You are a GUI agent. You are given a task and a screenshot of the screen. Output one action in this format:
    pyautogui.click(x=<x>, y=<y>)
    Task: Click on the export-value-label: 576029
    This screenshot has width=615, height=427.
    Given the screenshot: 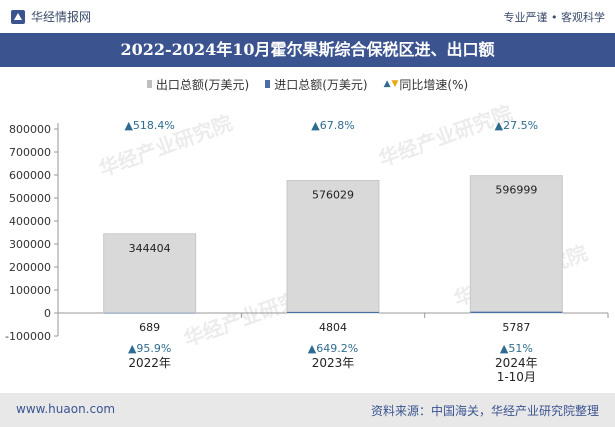 What is the action you would take?
    pyautogui.click(x=333, y=195)
    